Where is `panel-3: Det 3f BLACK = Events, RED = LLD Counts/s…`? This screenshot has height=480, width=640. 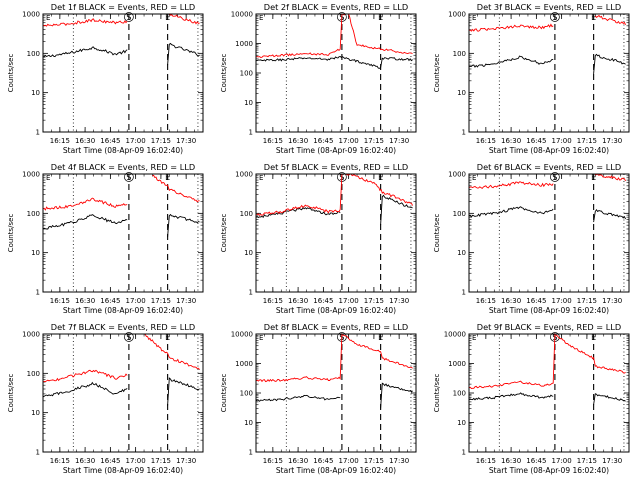 panel-3: Det 3f BLACK = Events, RED = LLD Counts/s… is located at coordinates (531, 78).